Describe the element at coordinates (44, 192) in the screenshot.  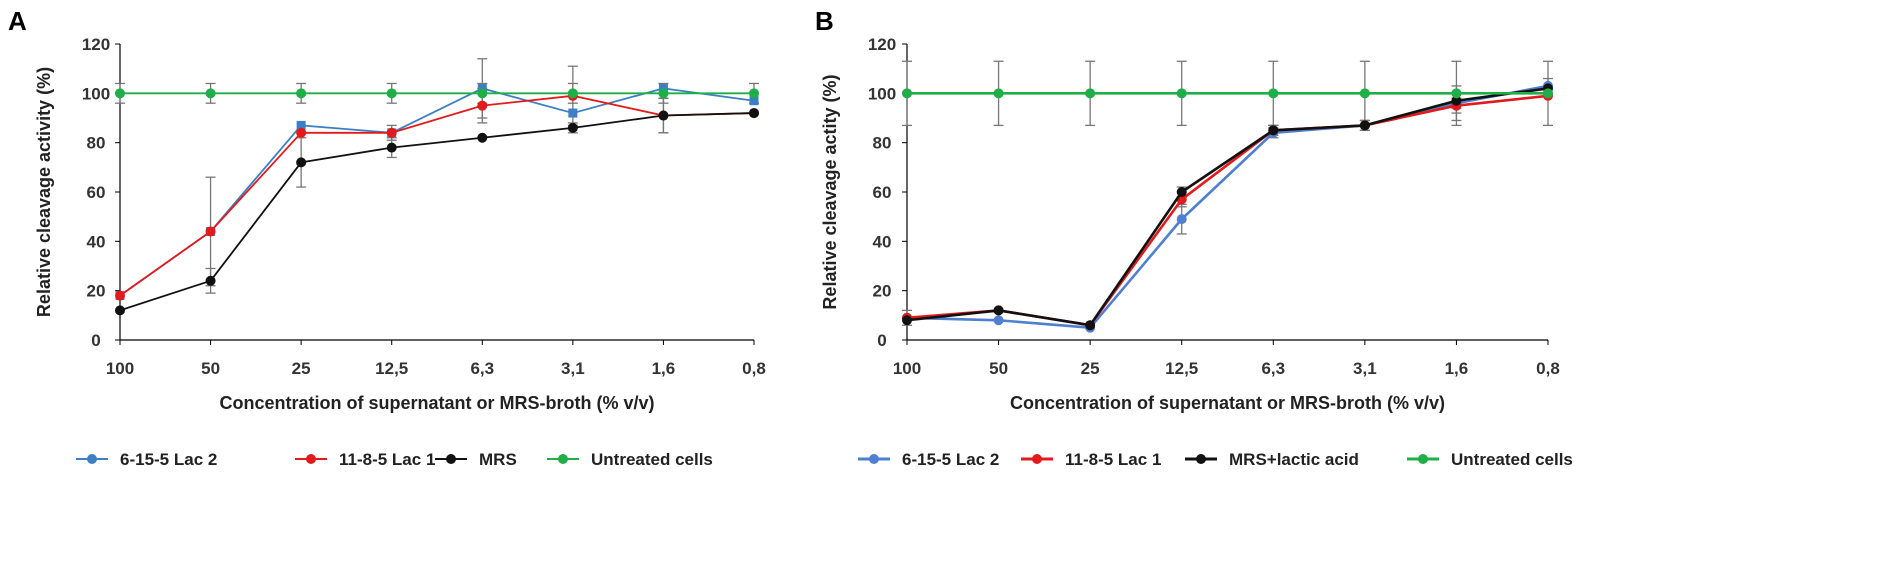
I see `y-axis-label: Relative cleavage activity (%)` at that location.